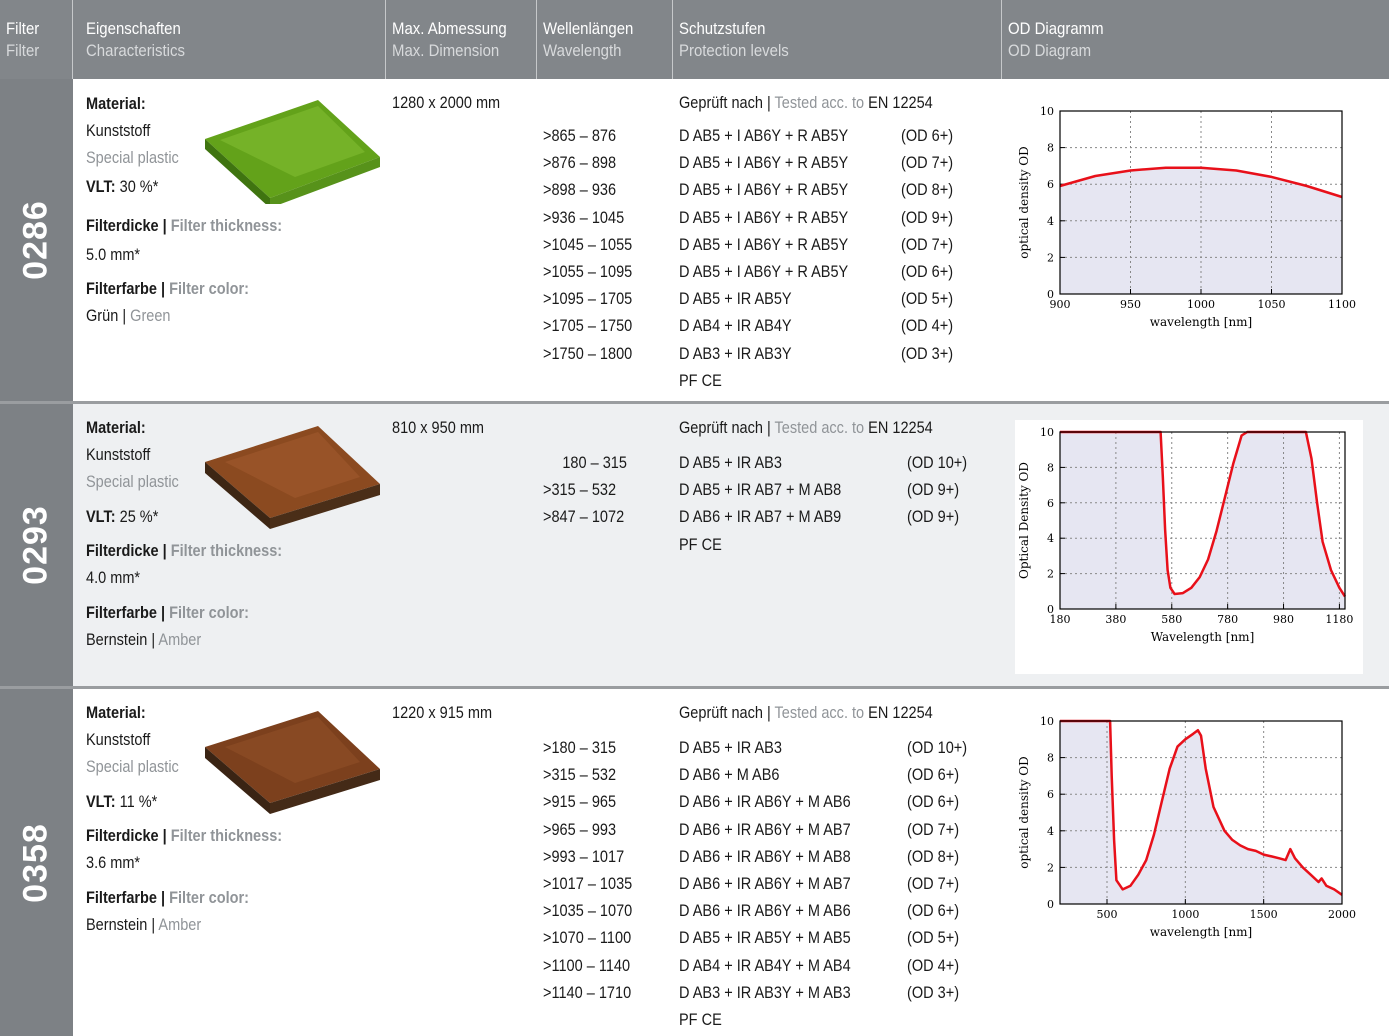 Image resolution: width=1389 pixels, height=1036 pixels. I want to click on list-item: >1045 – 1055, so click(588, 244).